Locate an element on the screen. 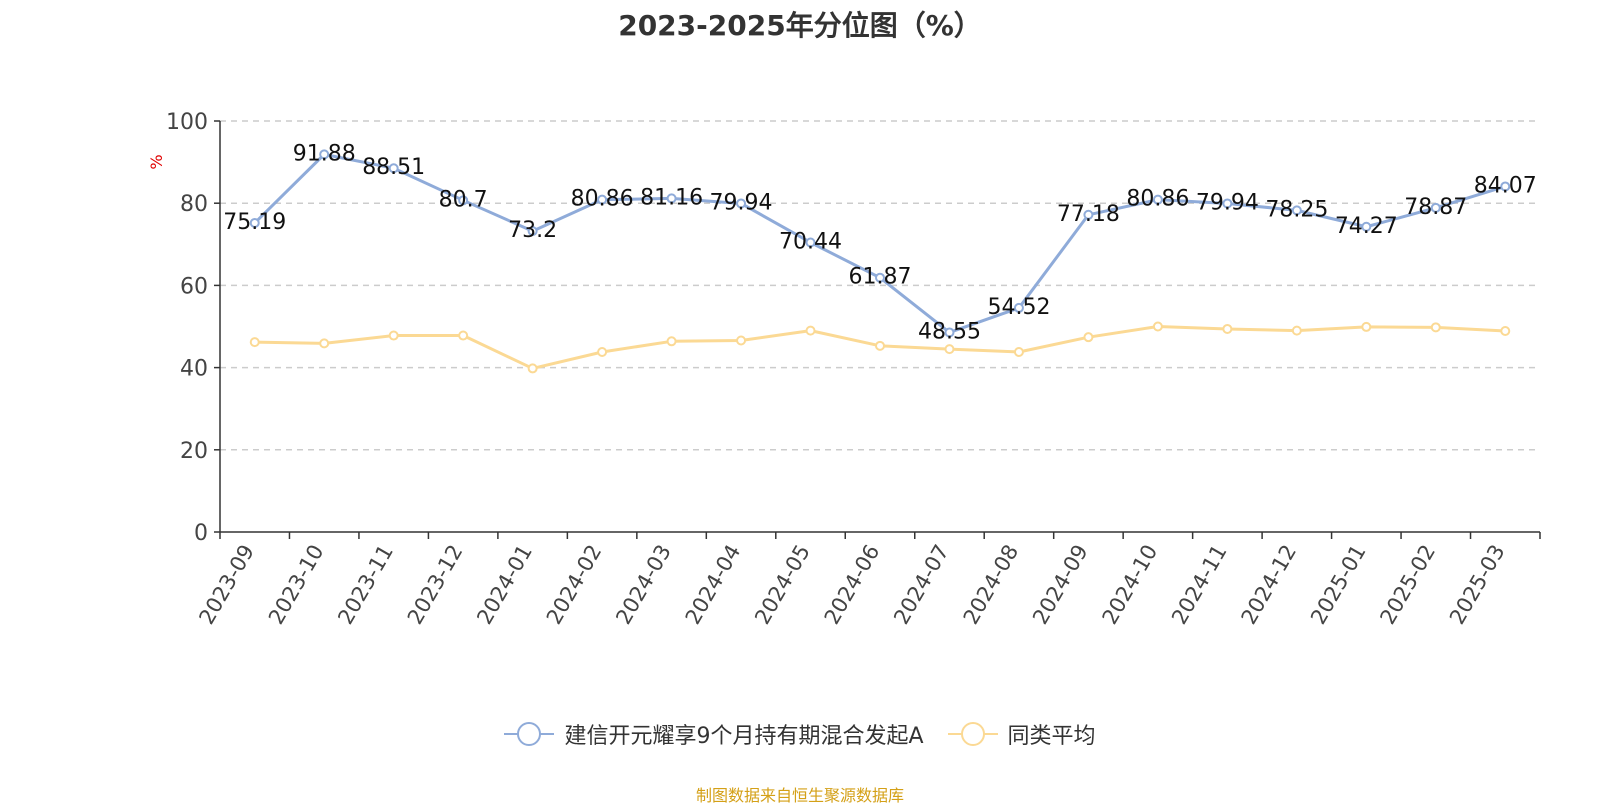  legend-label-peer-average: 同类平均 is located at coordinates (1051, 736).